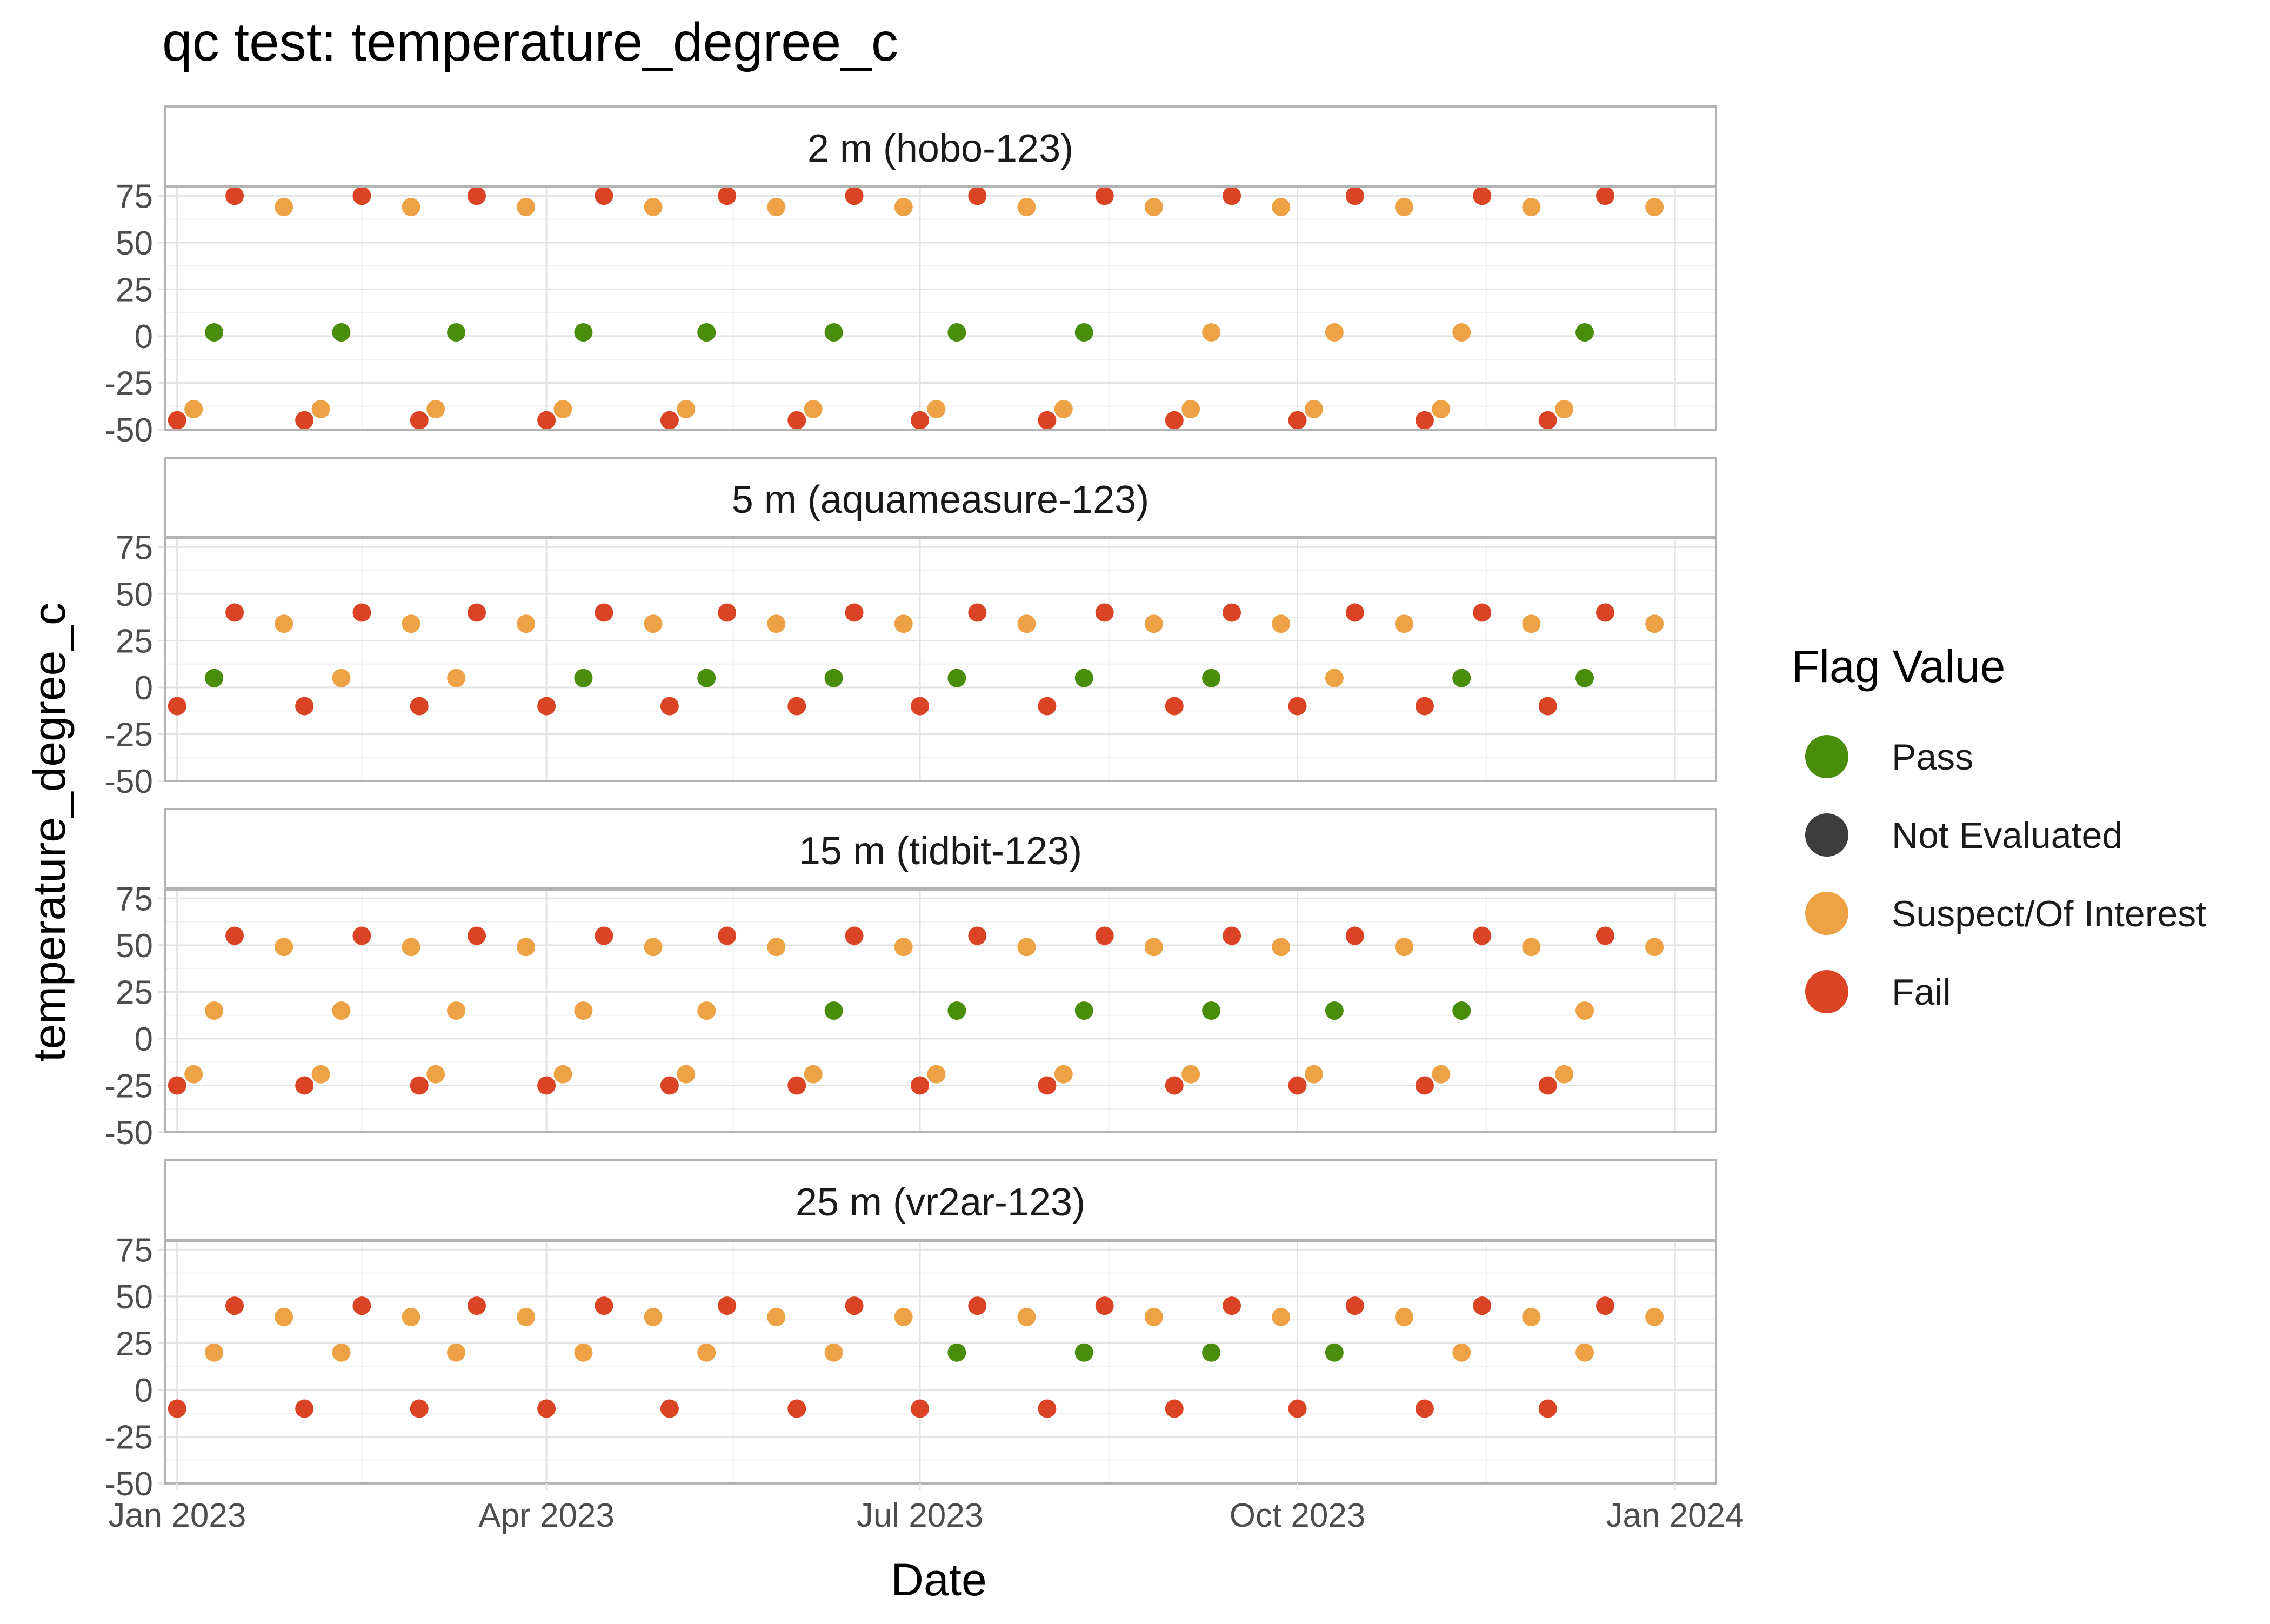 The width and height of the screenshot is (2270, 1624). I want to click on y-tick-label: 0, so click(144, 337).